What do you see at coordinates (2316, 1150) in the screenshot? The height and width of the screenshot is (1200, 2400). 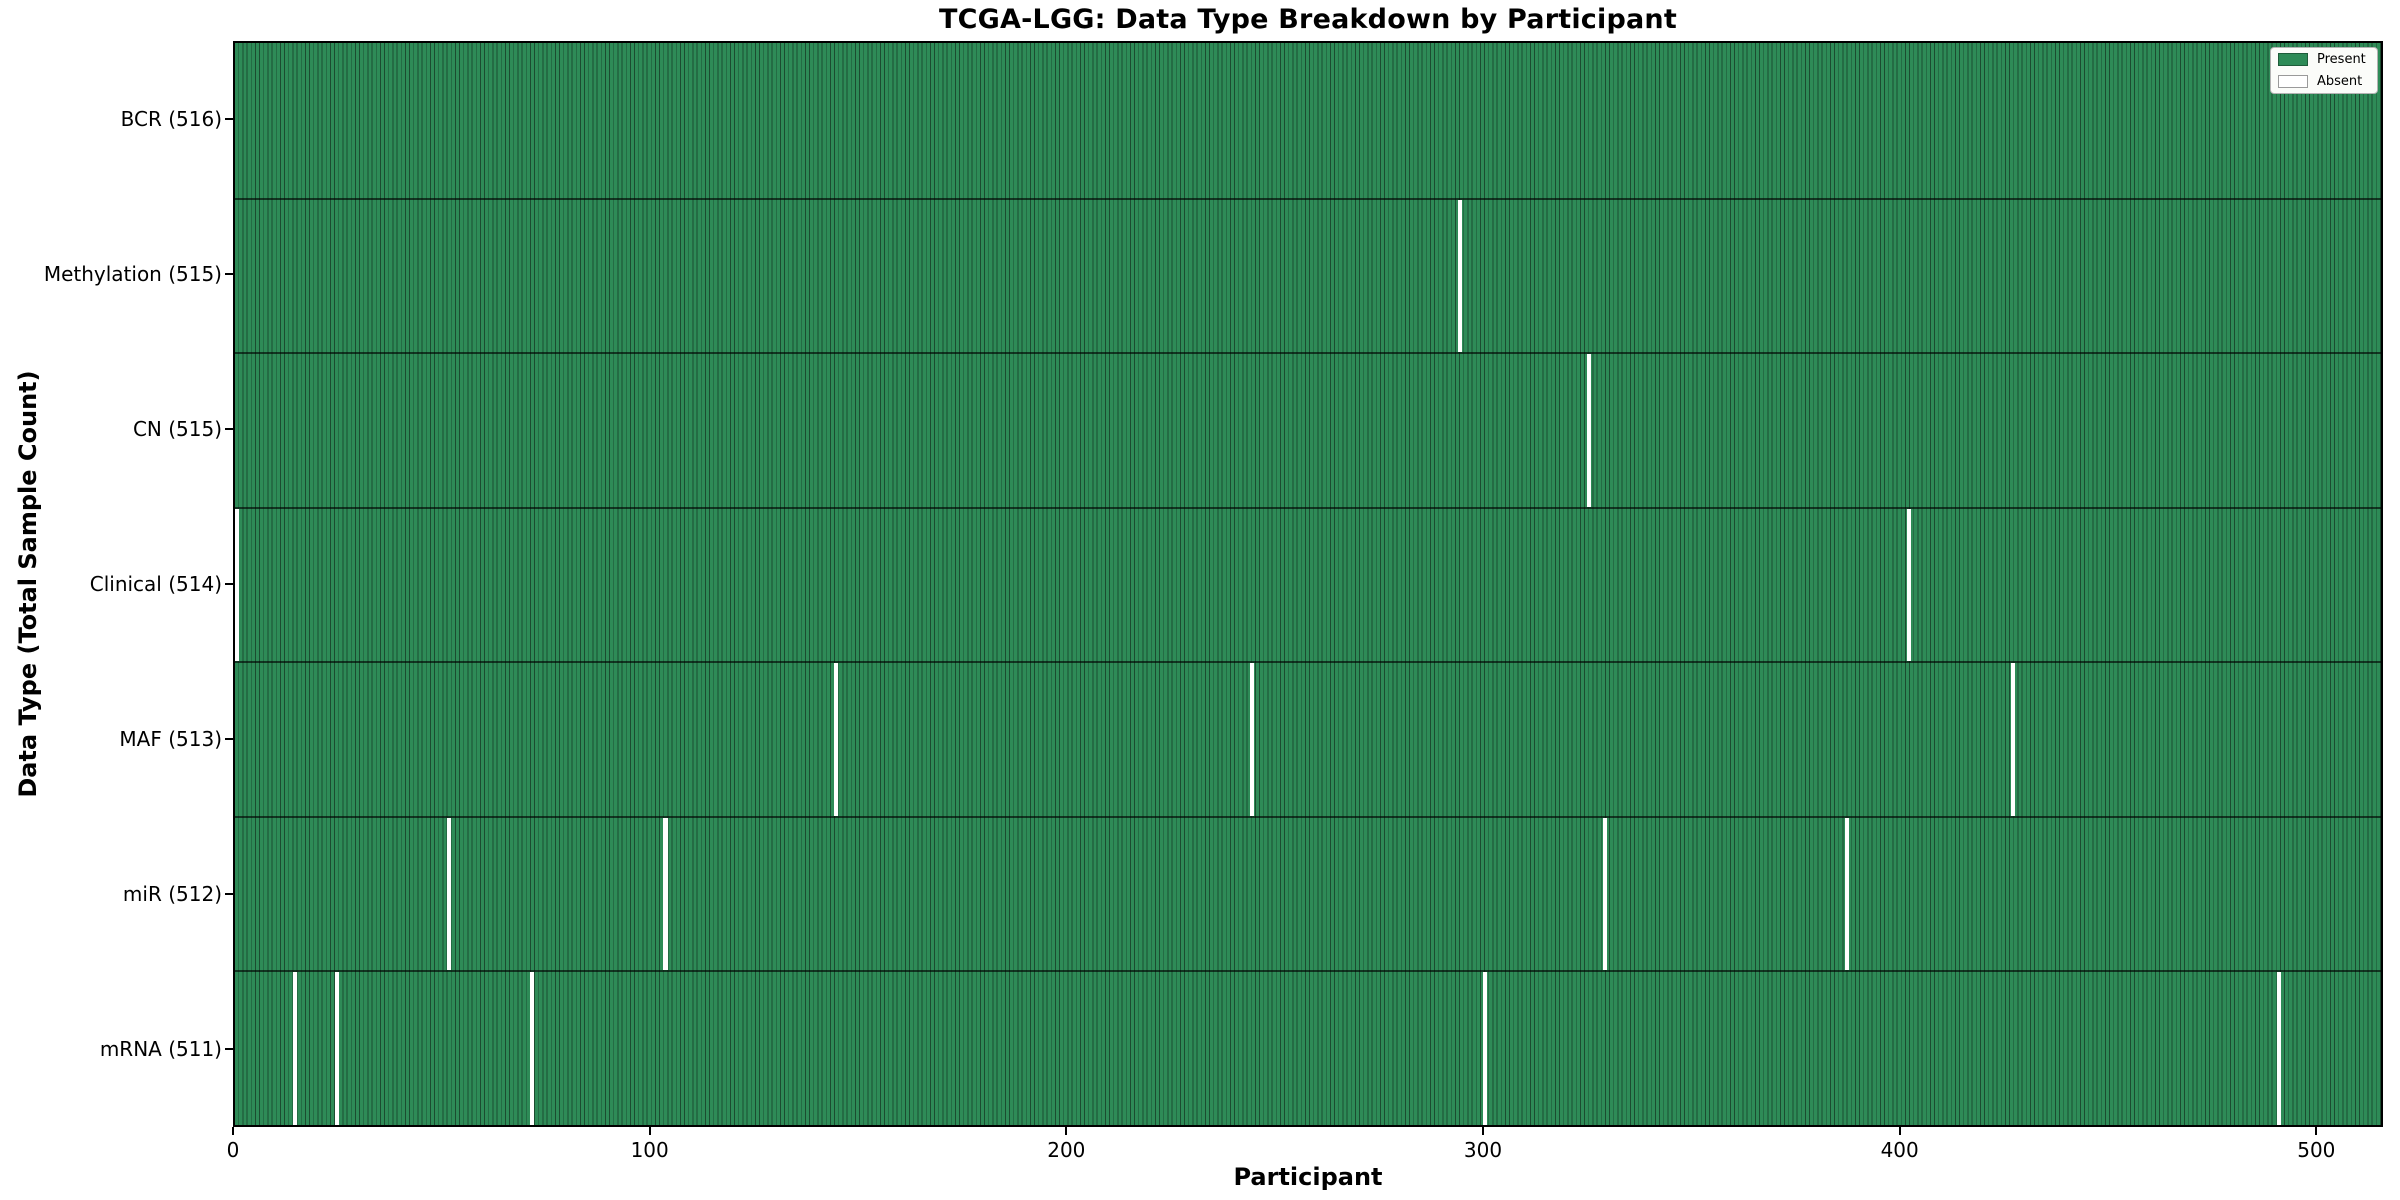 I see `x-tick-label-500: 500` at bounding box center [2316, 1150].